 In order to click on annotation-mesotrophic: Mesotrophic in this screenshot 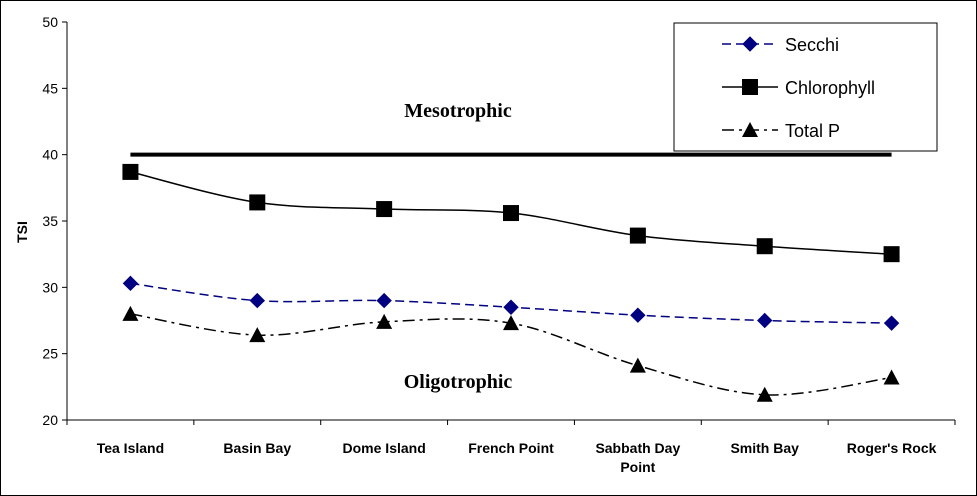, I will do `click(458, 111)`.